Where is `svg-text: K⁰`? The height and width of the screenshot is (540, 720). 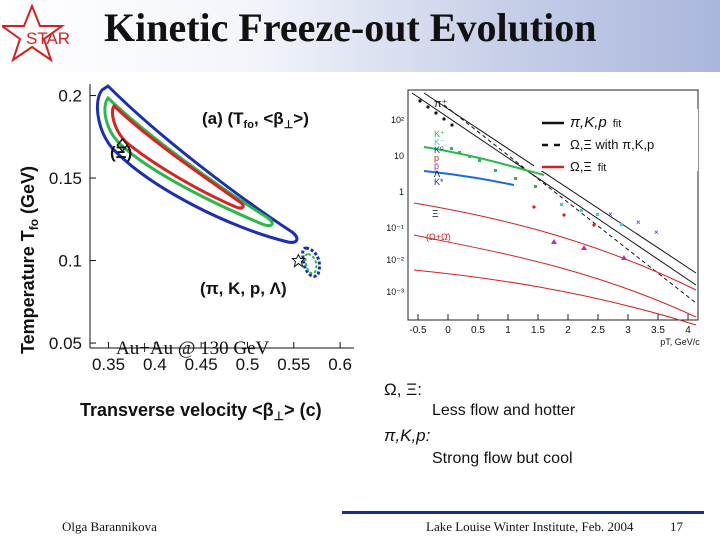 svg-text: K⁰ is located at coordinates (439, 150).